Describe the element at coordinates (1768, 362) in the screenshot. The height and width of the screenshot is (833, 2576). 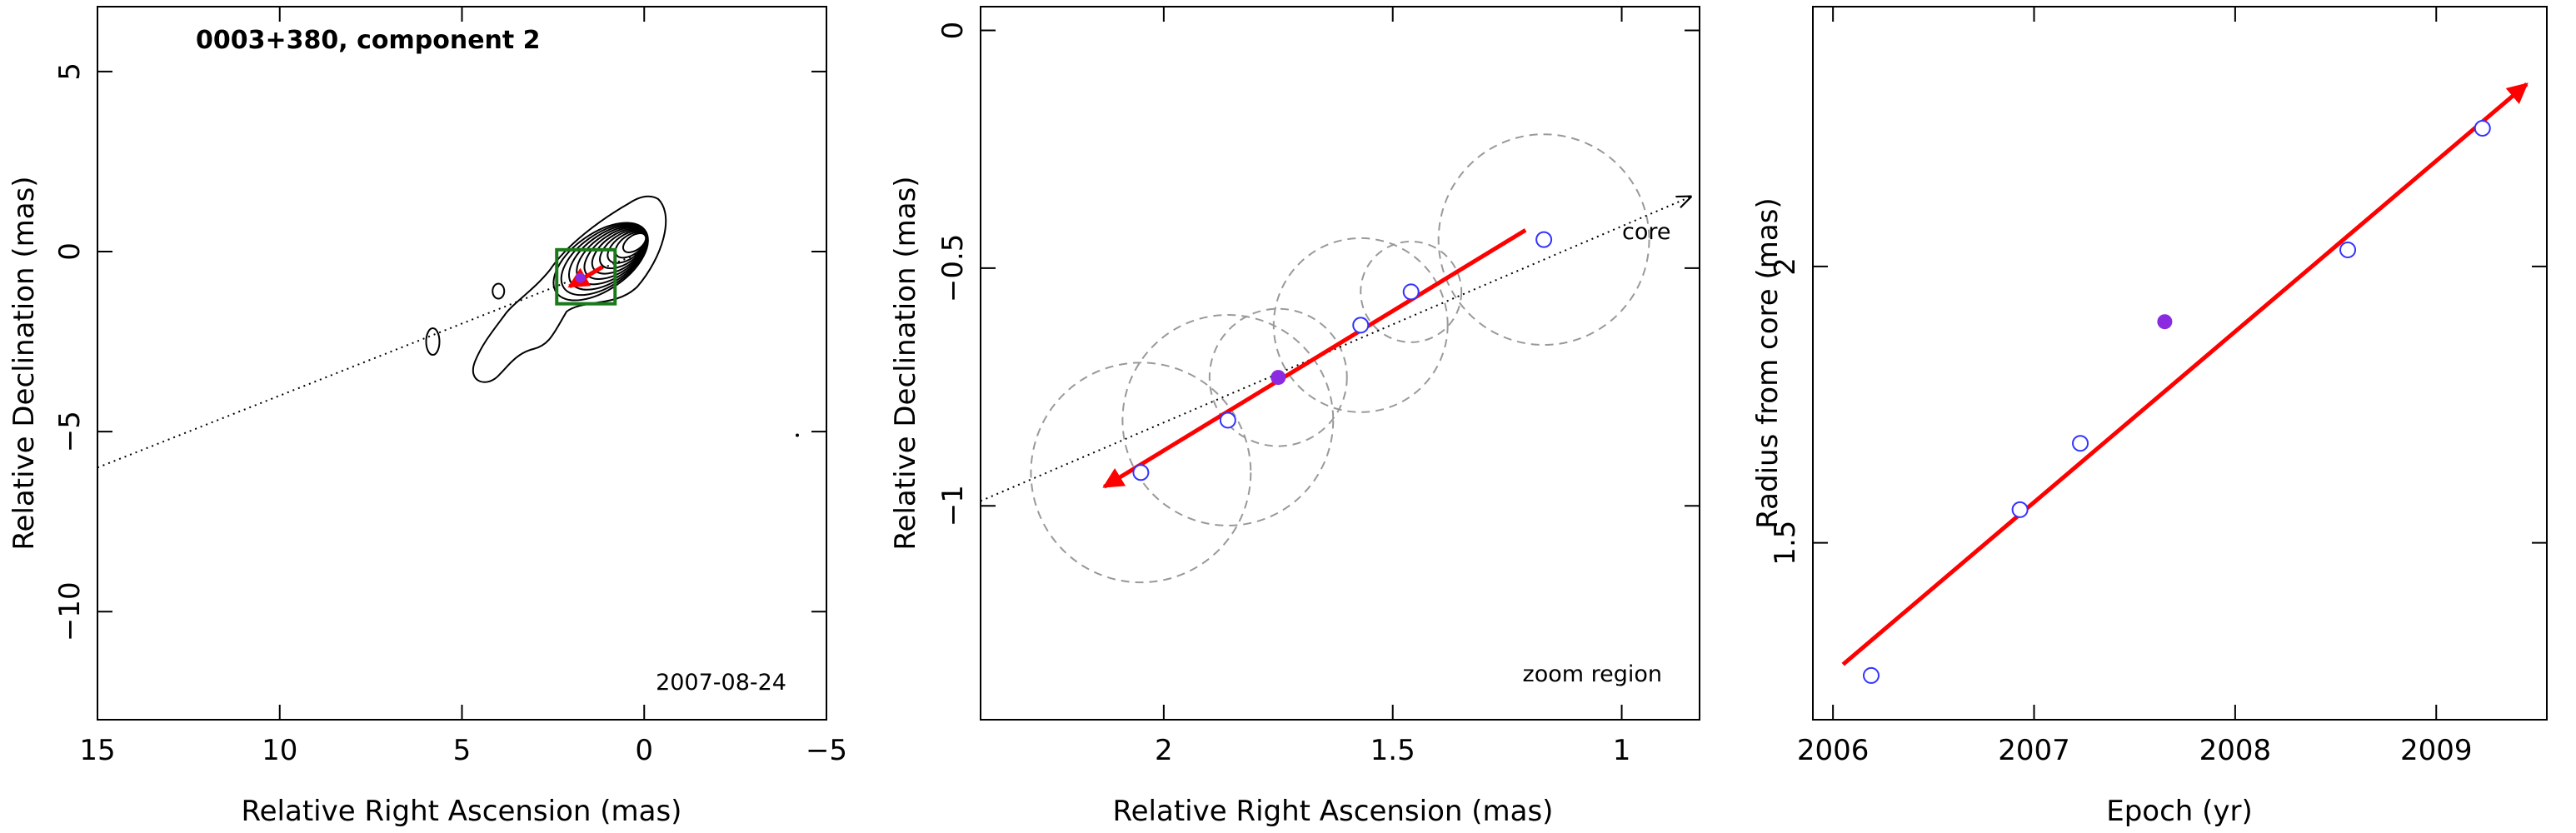
I see `y-axis-title: Radius from core (mas)` at that location.